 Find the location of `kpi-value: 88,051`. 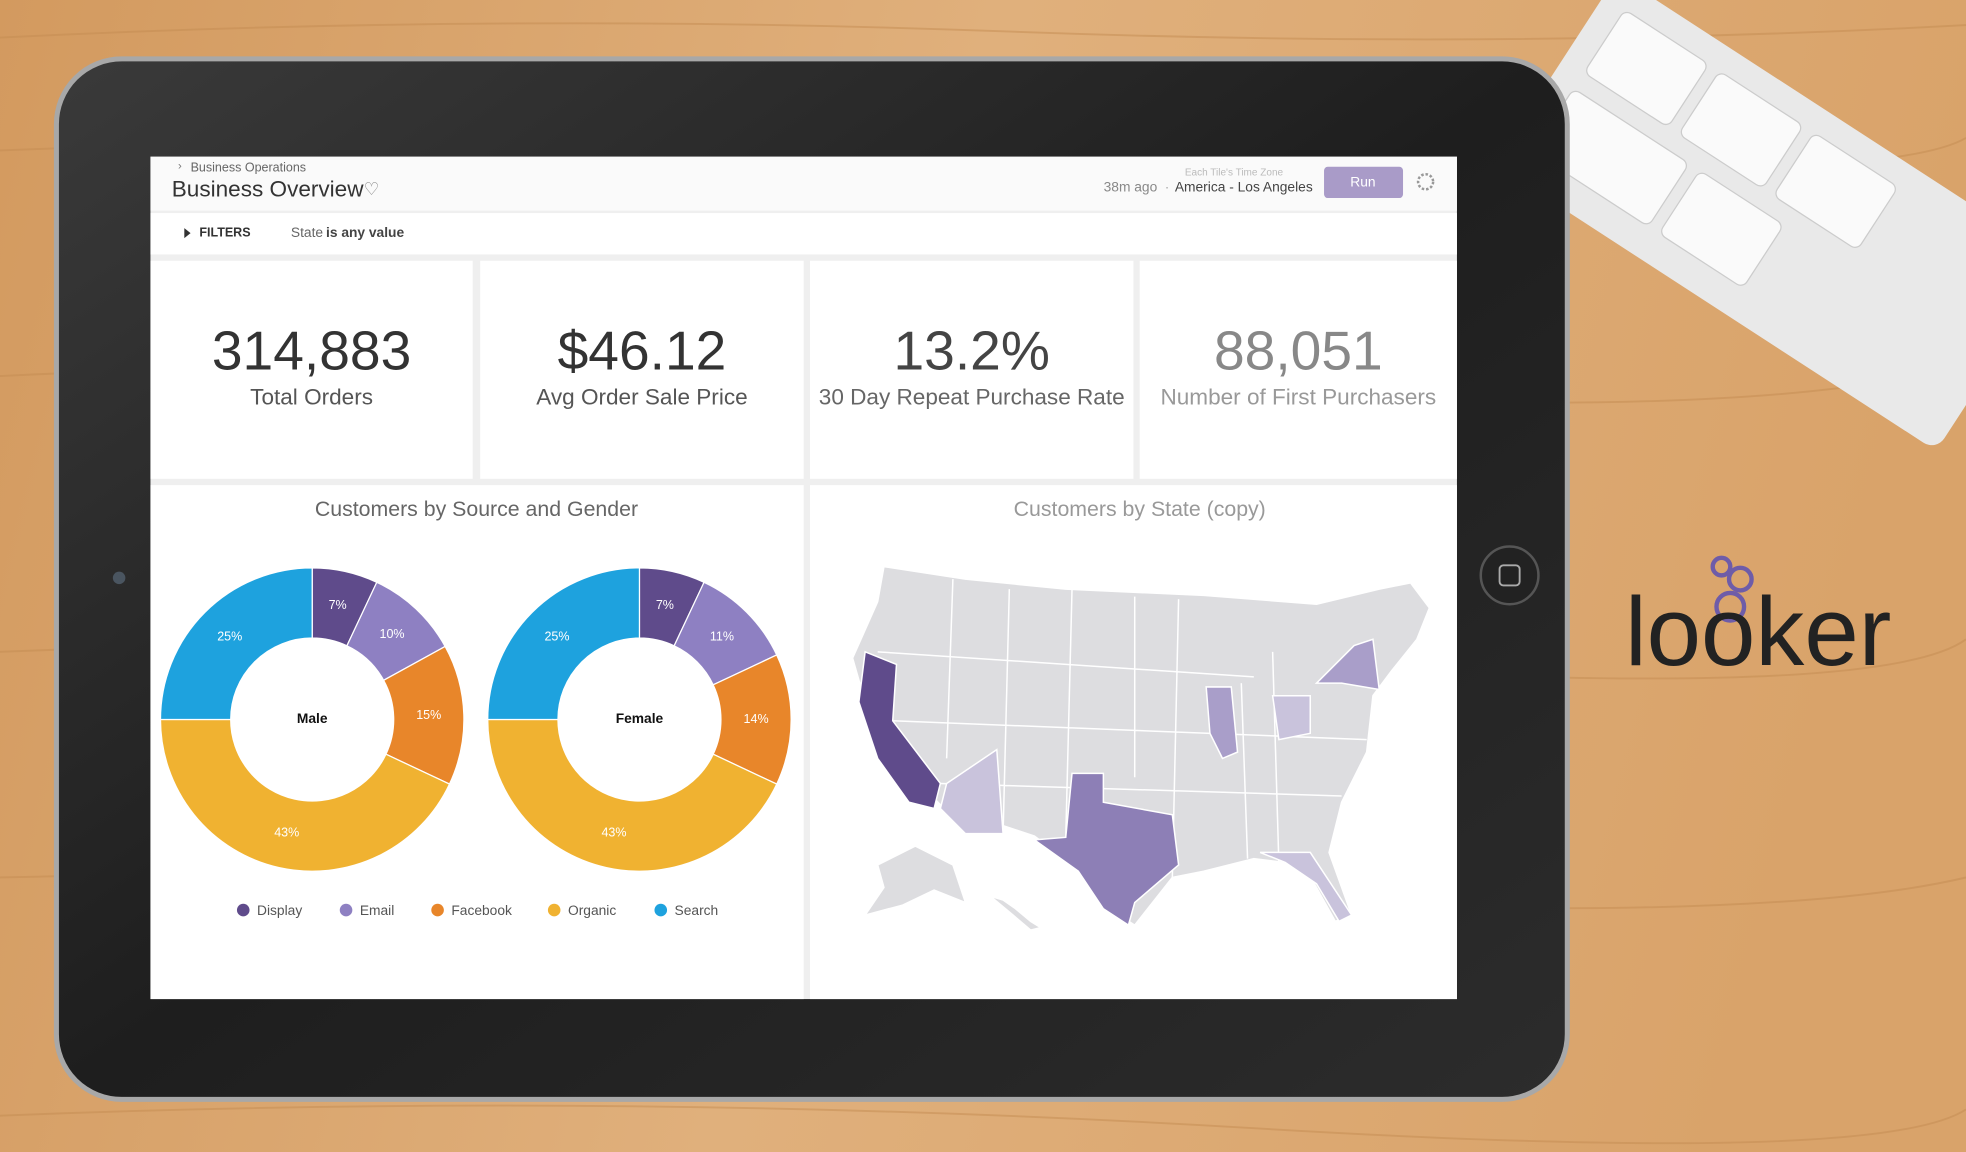

kpi-value: 88,051 is located at coordinates (1298, 350).